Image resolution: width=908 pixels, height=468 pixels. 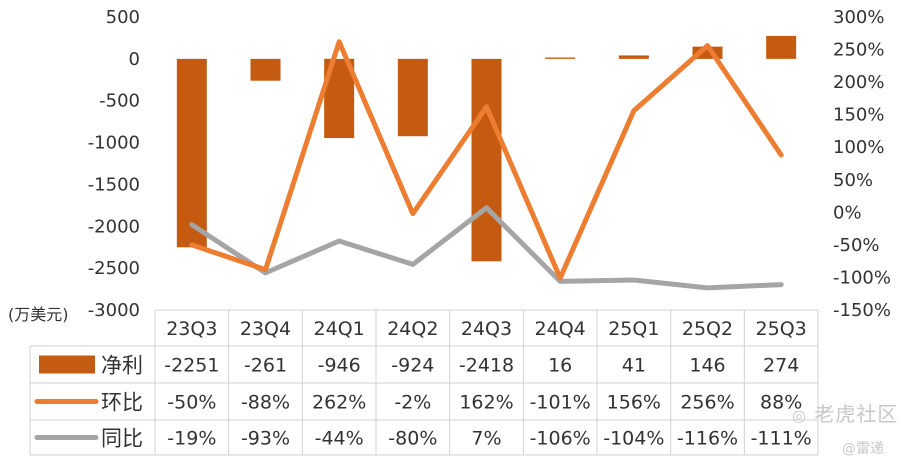 I want to click on category-label: 24Q2, so click(x=412, y=329).